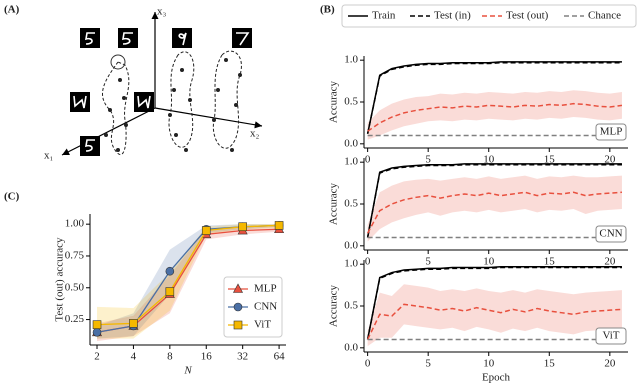 The height and width of the screenshot is (389, 640). I want to click on highlight, so click(118, 62).